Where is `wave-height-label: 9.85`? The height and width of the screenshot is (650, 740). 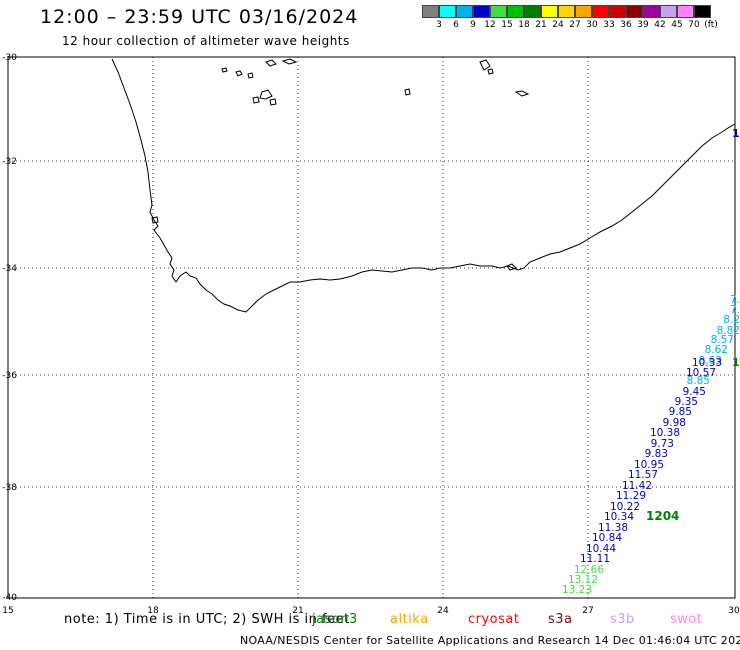 wave-height-label: 9.85 is located at coordinates (680, 412).